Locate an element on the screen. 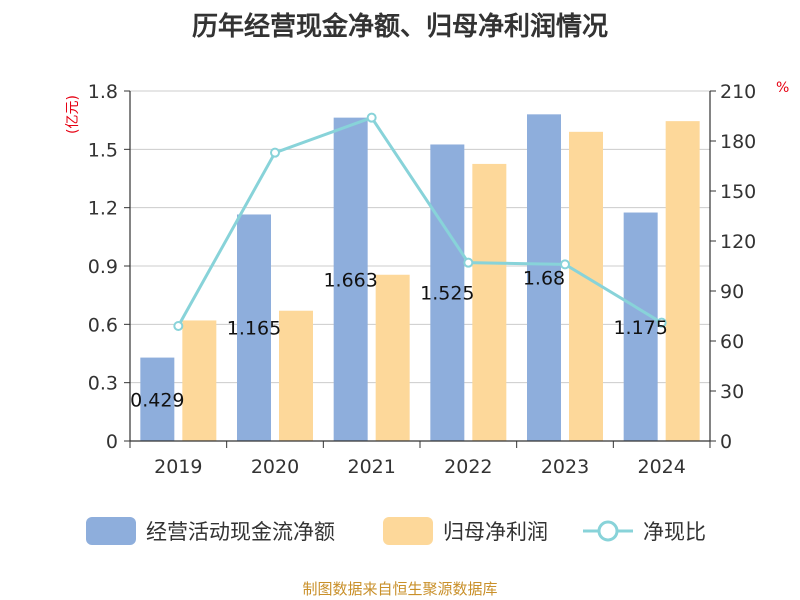  source-note: 制图数据来自恒生聚源数据库 is located at coordinates (400, 589).